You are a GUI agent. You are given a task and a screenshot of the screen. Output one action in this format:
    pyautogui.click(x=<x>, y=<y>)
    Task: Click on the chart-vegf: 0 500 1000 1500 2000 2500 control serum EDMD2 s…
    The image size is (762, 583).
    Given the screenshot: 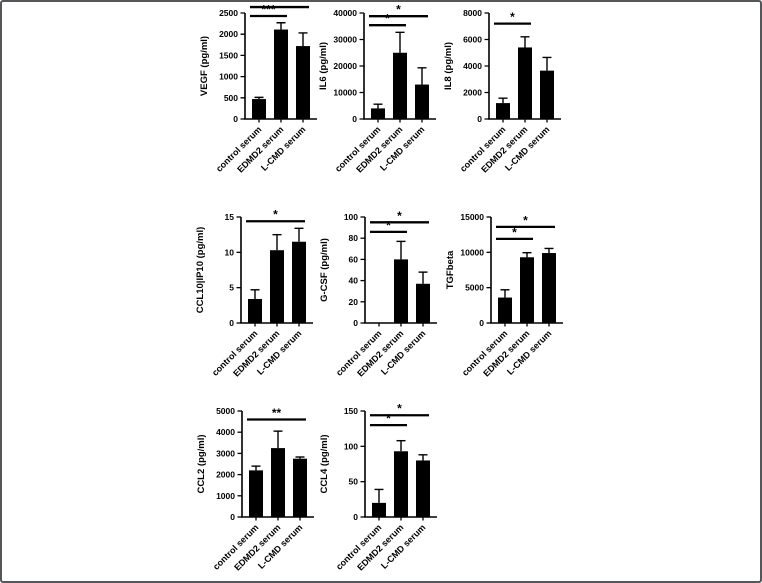 What is the action you would take?
    pyautogui.click(x=266, y=89)
    